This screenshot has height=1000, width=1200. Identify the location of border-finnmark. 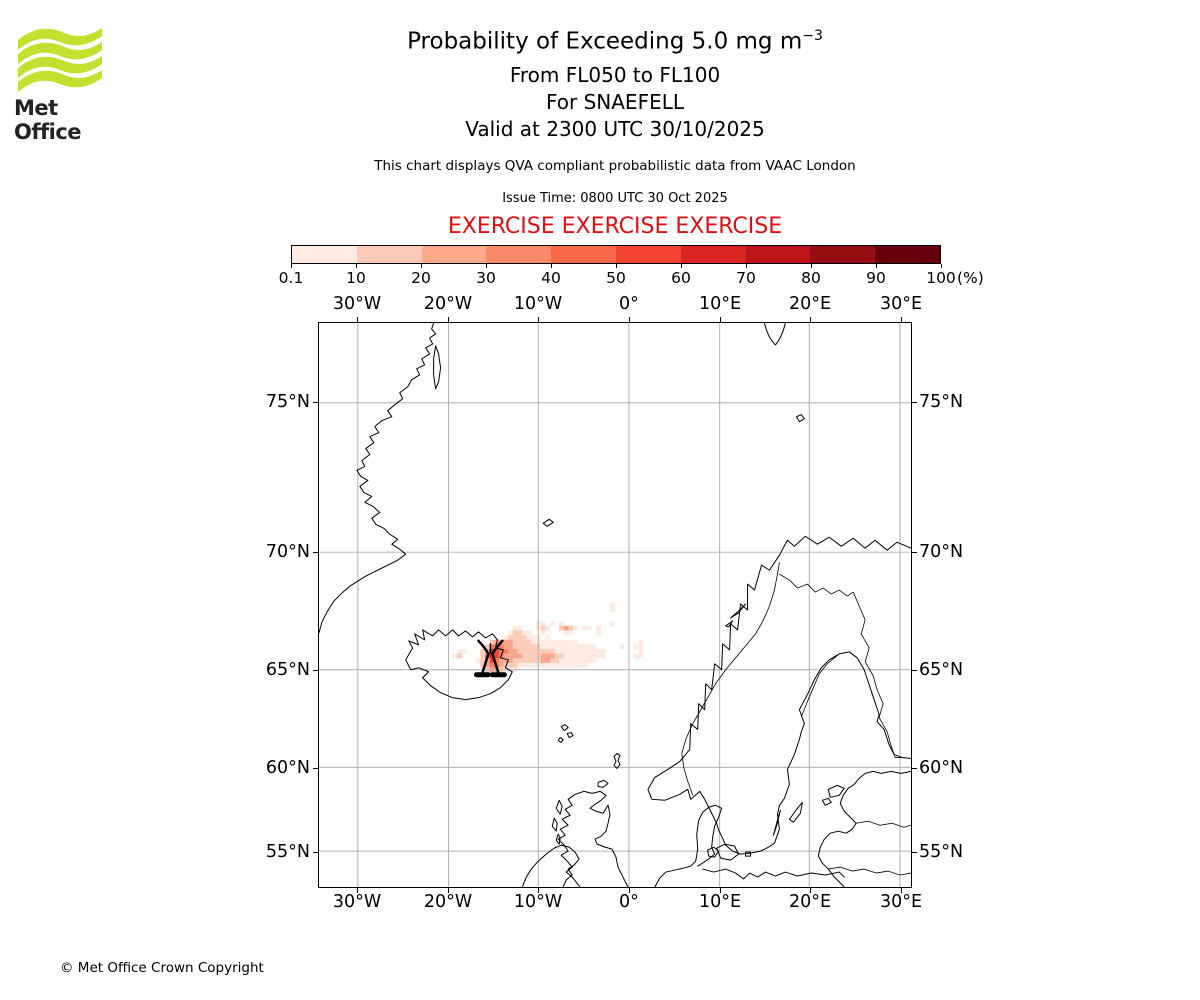
(816, 585).